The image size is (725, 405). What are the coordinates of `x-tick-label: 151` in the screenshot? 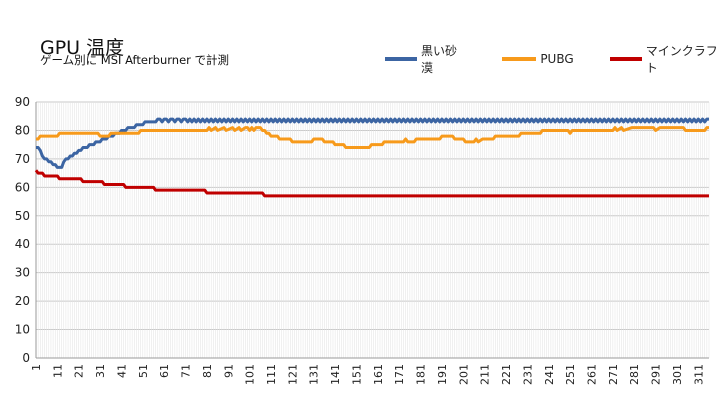 It's located at (356, 374).